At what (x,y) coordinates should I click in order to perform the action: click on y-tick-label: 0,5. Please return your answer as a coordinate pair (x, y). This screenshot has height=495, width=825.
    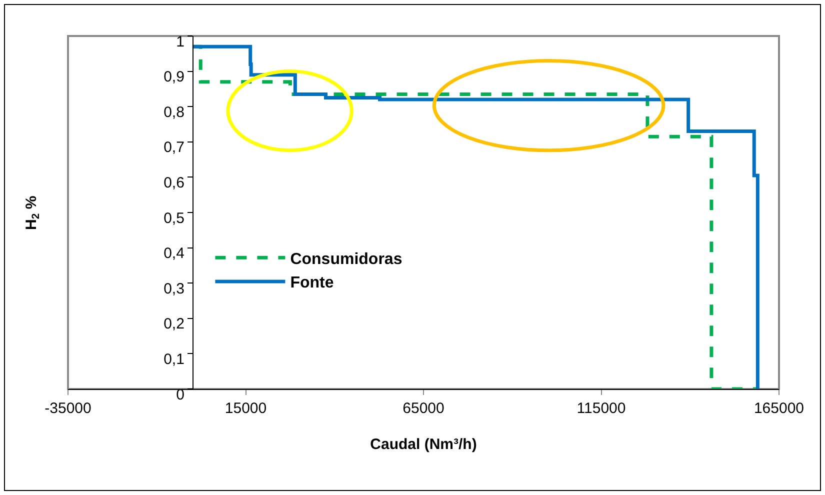
    Looking at the image, I should click on (174, 218).